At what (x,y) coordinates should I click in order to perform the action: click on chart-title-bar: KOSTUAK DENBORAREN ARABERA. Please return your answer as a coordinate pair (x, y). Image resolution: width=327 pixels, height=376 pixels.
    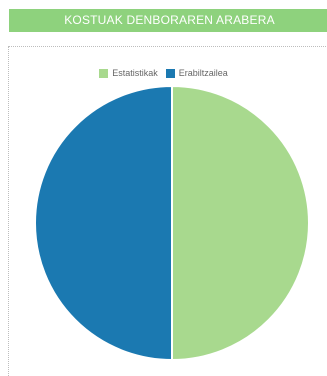
    Looking at the image, I should click on (168, 20).